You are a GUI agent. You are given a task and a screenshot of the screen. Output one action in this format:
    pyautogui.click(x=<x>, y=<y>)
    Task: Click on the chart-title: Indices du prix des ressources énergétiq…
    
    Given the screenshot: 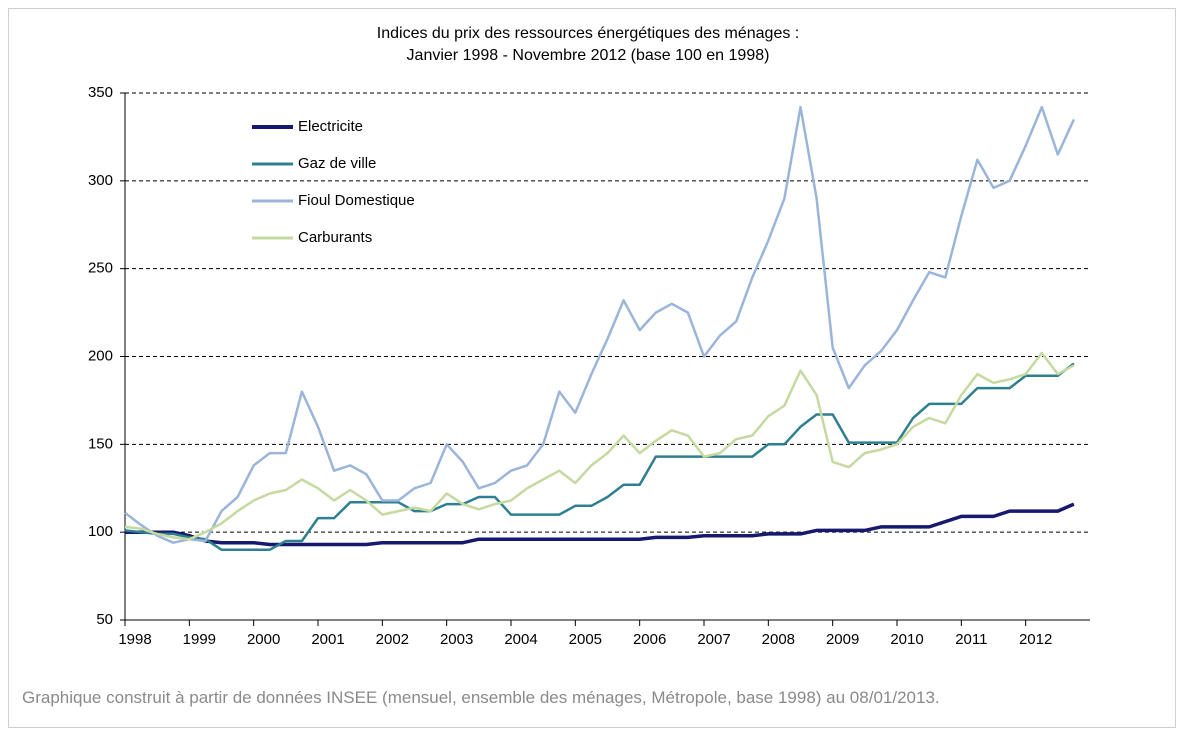 What is the action you would take?
    pyautogui.click(x=588, y=33)
    